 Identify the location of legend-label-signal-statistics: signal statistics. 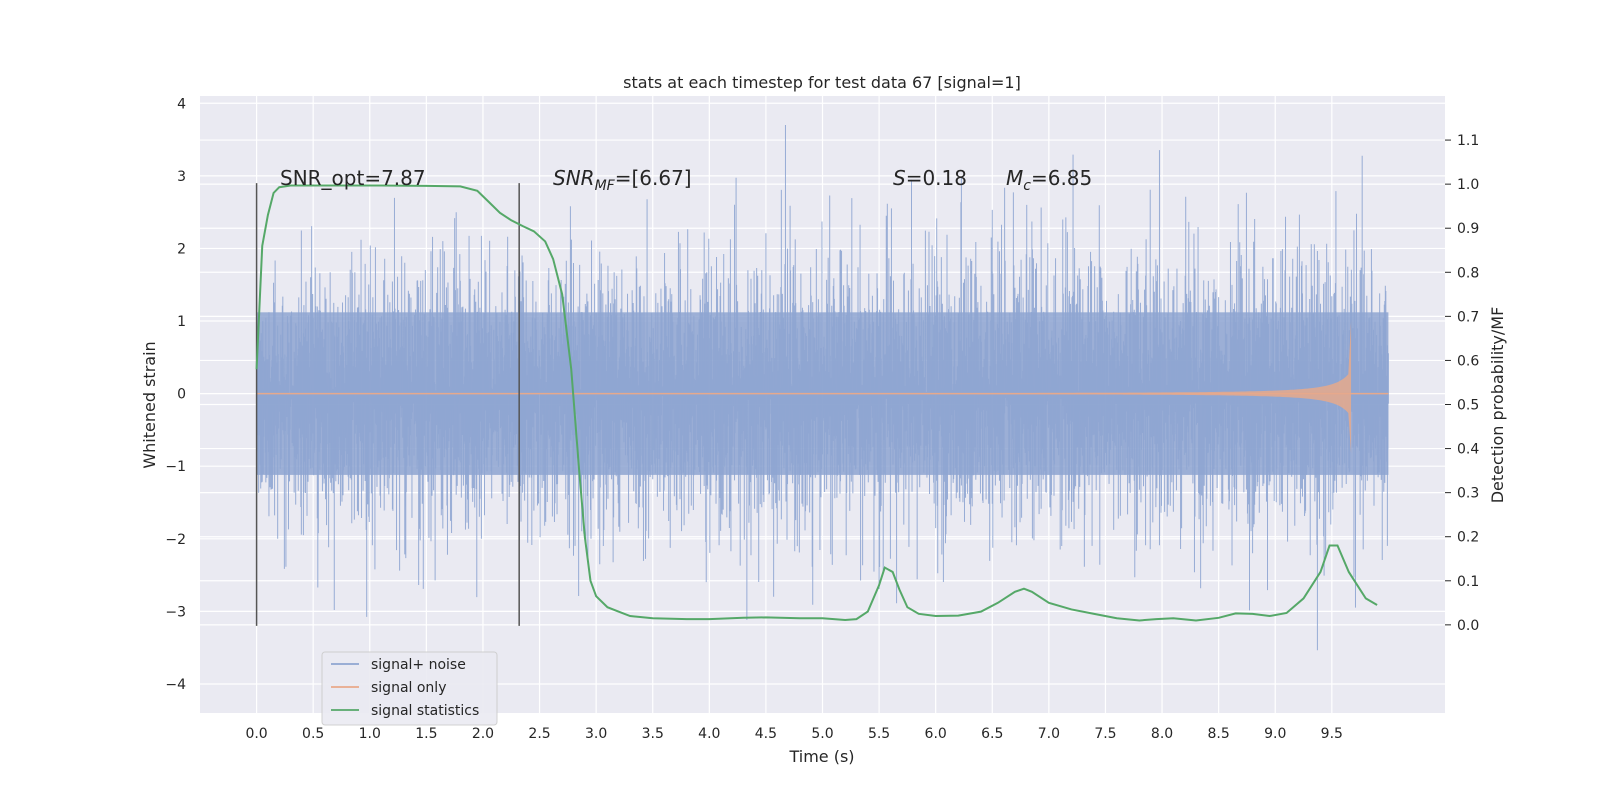
(425, 711).